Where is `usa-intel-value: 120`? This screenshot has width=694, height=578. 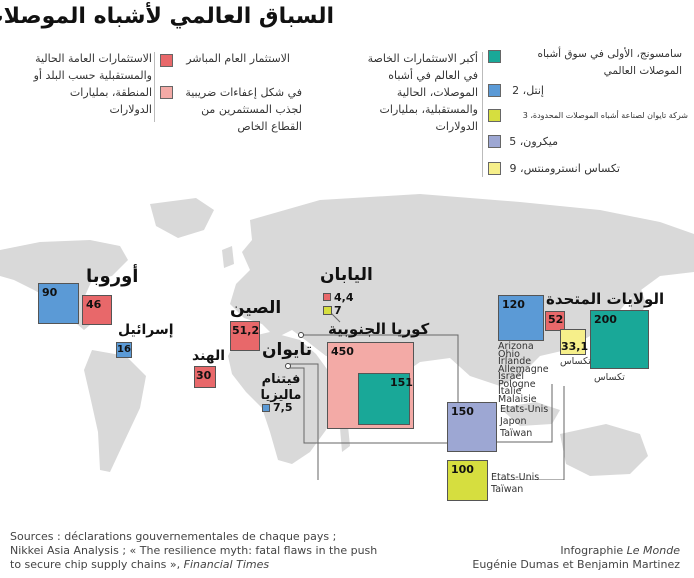
usa-intel-value: 120 is located at coordinates (513, 304).